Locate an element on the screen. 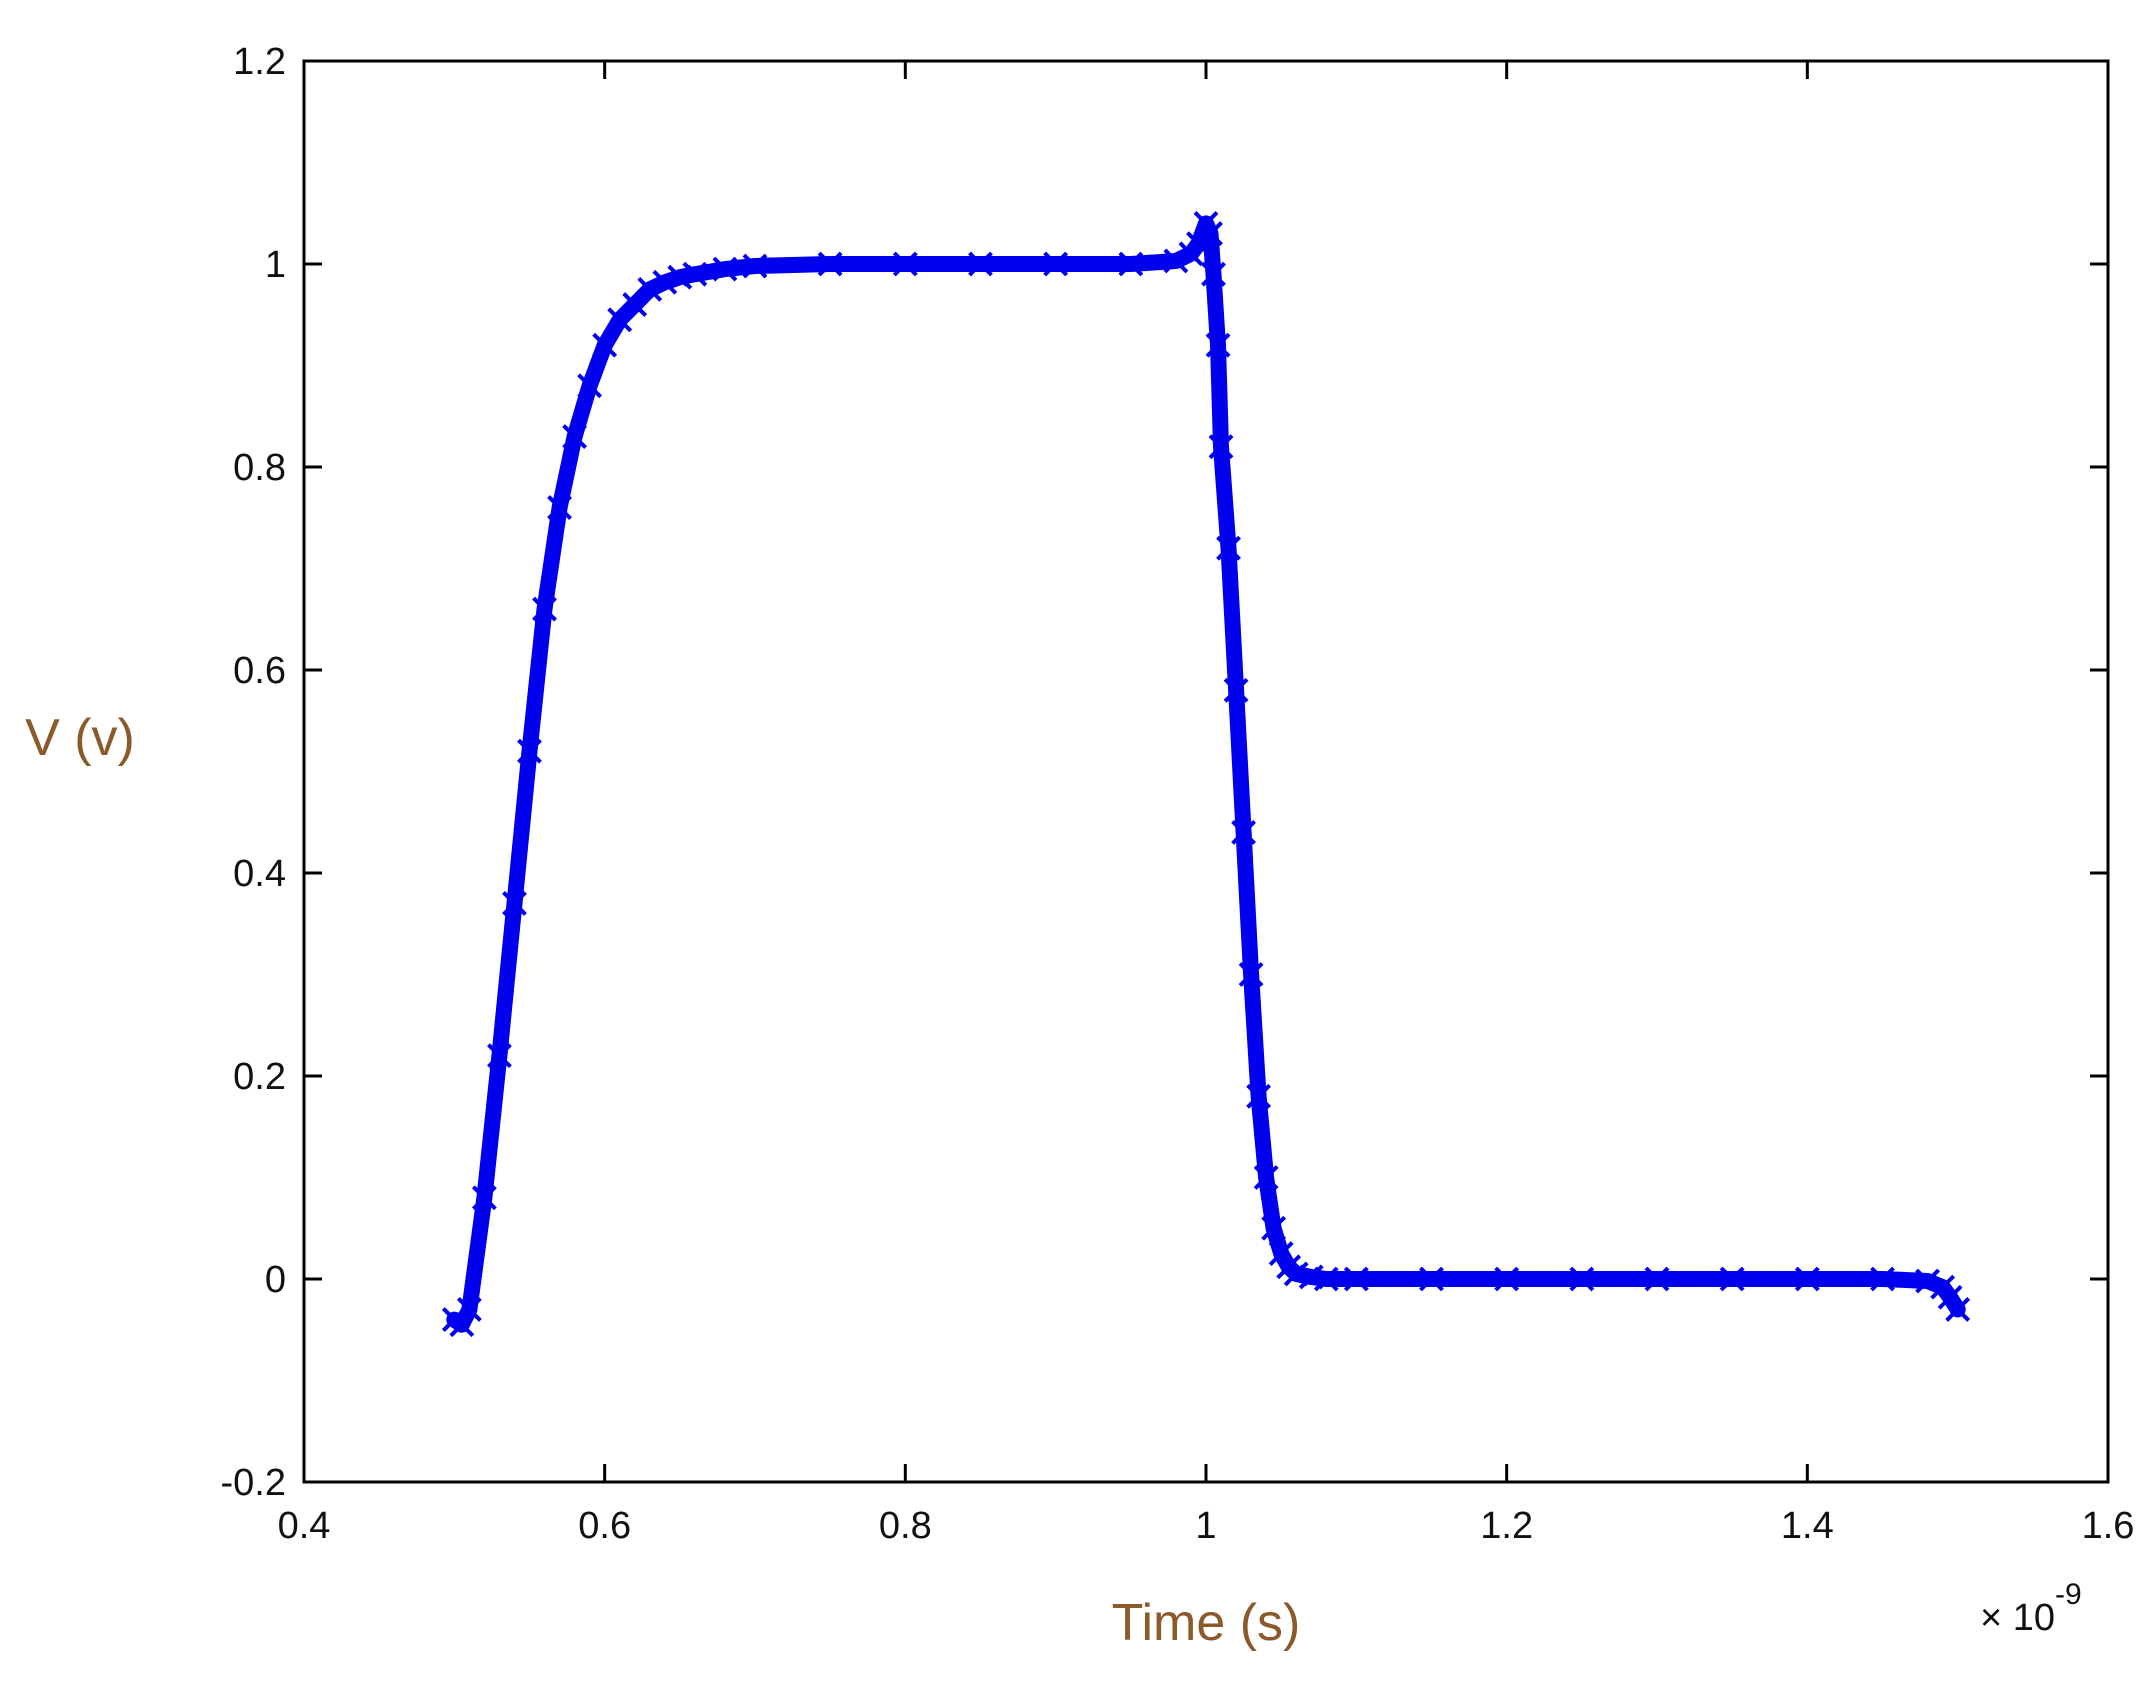 This screenshot has height=1687, width=2152. x-tick-label: 0.6 is located at coordinates (604, 1526).